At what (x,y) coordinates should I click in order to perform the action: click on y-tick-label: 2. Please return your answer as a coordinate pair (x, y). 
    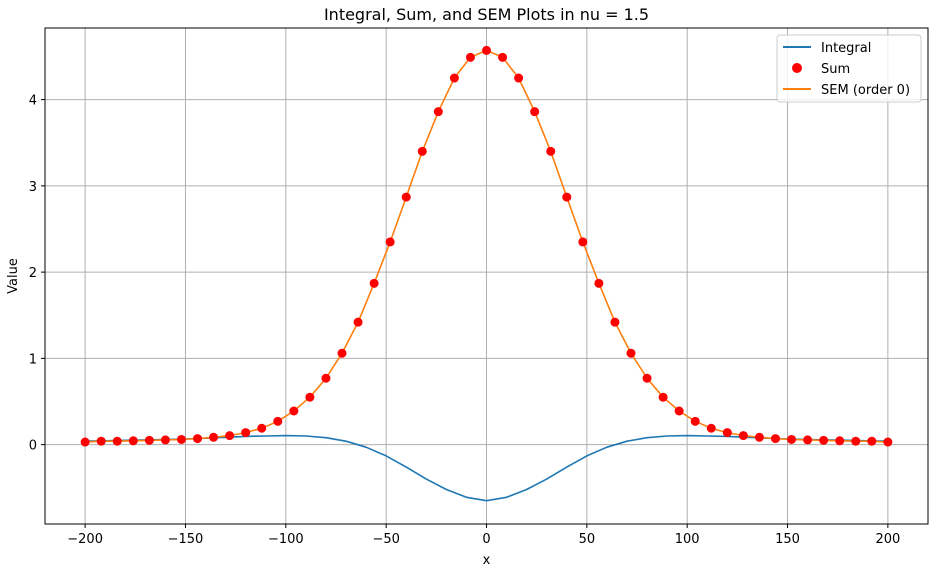
    Looking at the image, I should click on (33, 273).